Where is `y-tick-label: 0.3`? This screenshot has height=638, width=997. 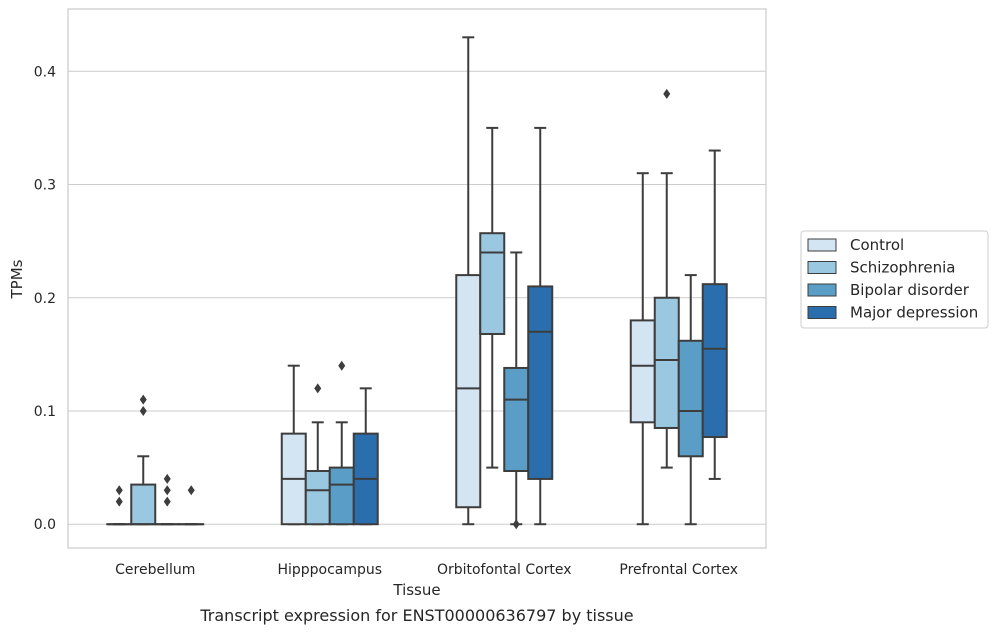
y-tick-label: 0.3 is located at coordinates (45, 186).